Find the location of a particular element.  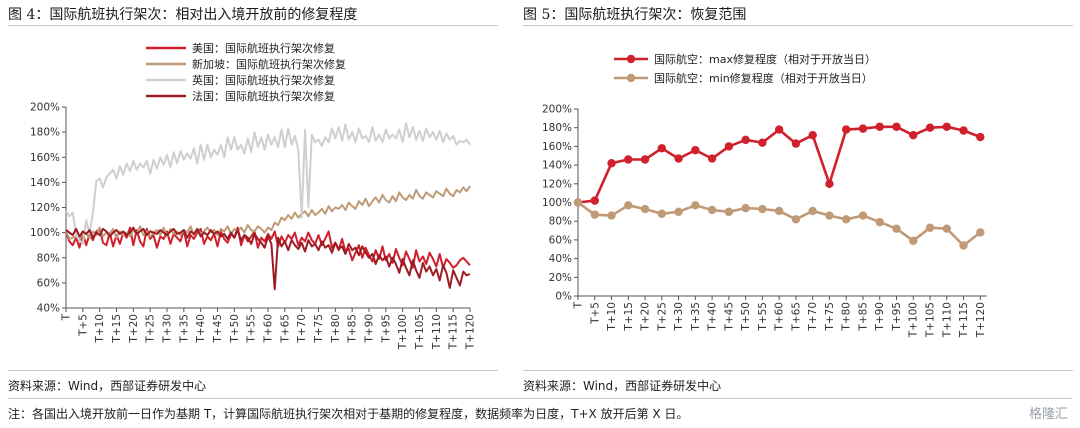

y-tick-label: 0% is located at coordinates (563, 297).